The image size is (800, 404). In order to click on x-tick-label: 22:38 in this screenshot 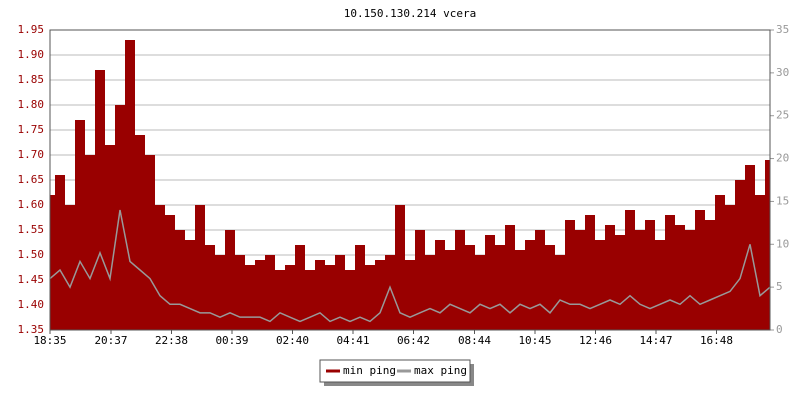, I will do `click(171, 340)`.